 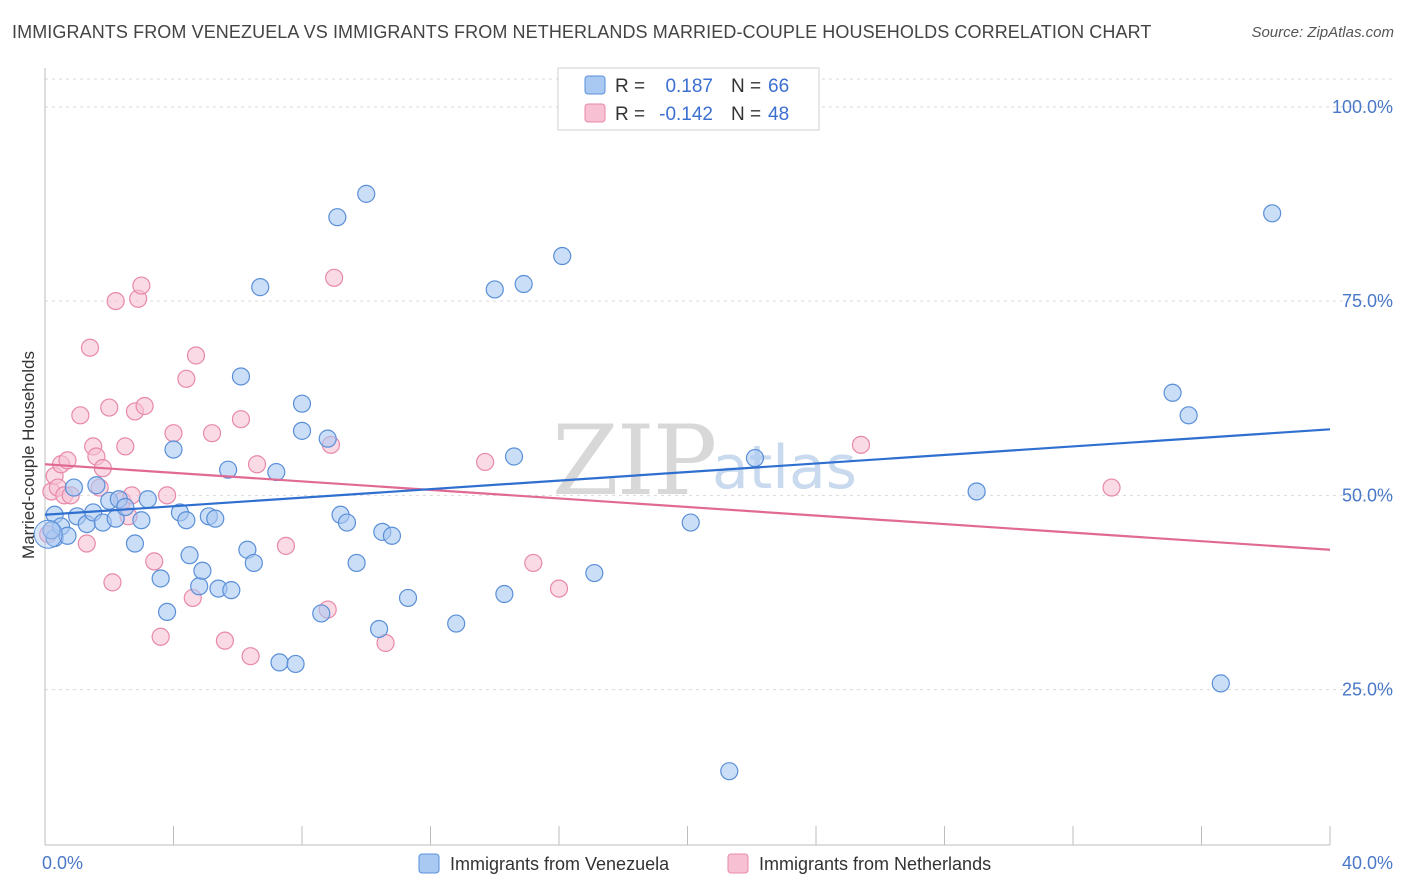 I want to click on source-label: Source: ZipAtlas.com, so click(x=1322, y=32).